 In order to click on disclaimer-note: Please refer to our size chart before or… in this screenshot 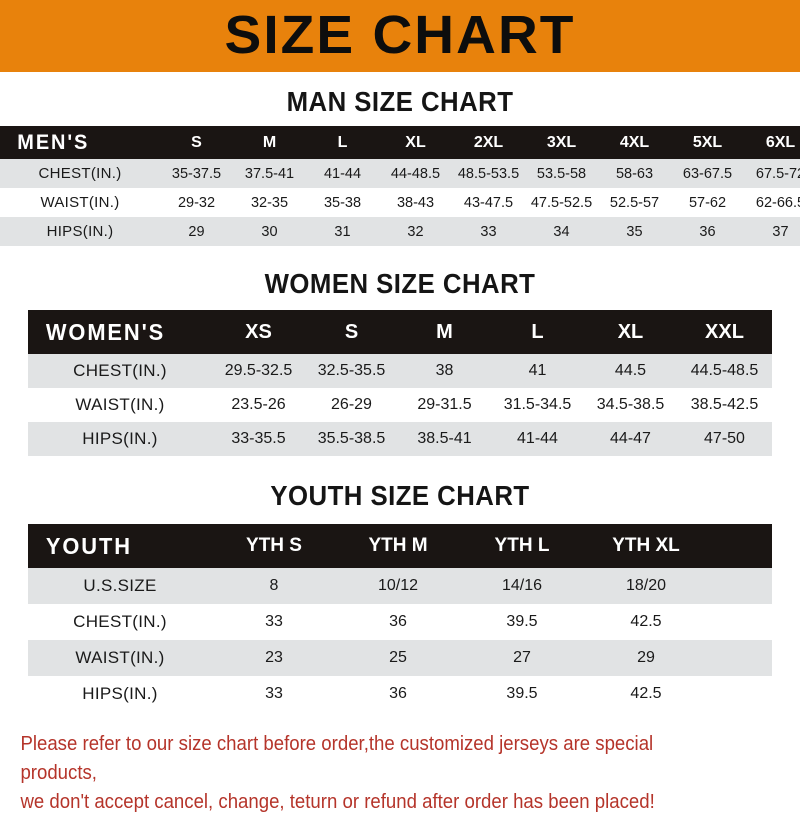, I will do `click(372, 773)`.